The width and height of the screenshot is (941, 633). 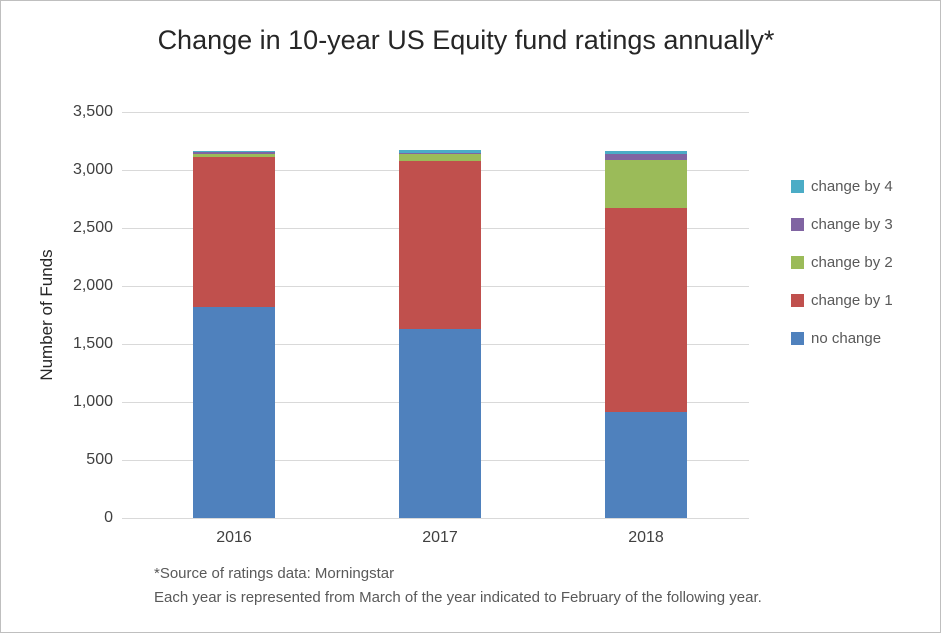 I want to click on bar-segment-change-by-1-2018, so click(x=646, y=310).